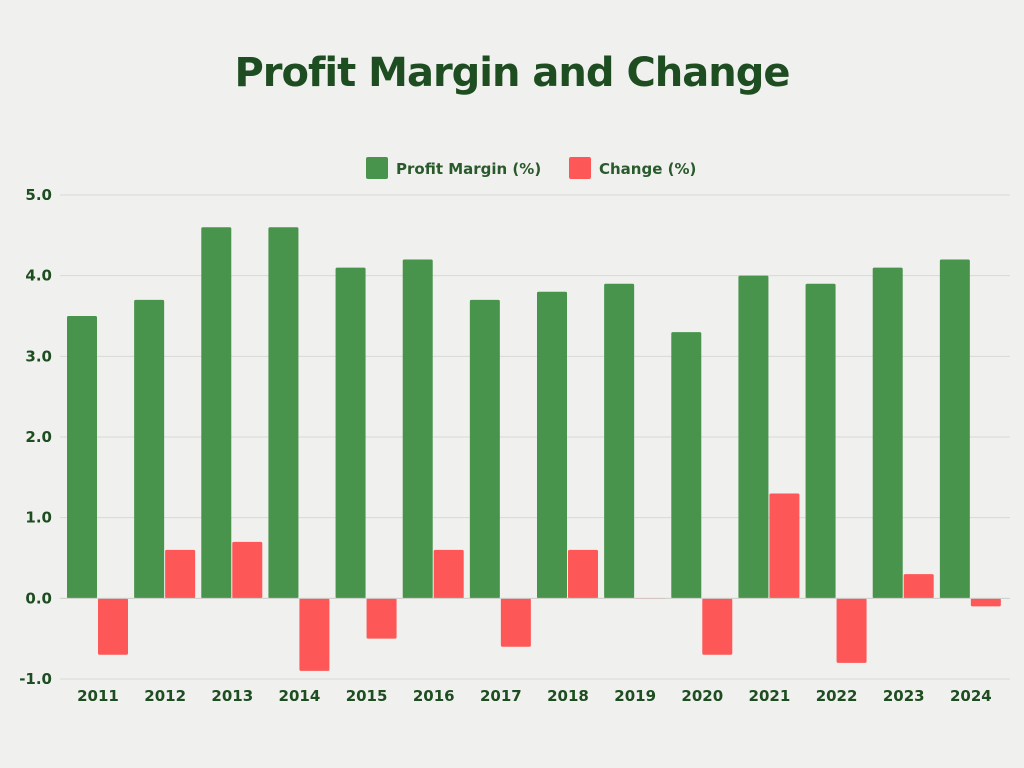 The width and height of the screenshot is (1024, 768). Describe the element at coordinates (38, 276) in the screenshot. I see `y-tick-label: 4.0` at that location.